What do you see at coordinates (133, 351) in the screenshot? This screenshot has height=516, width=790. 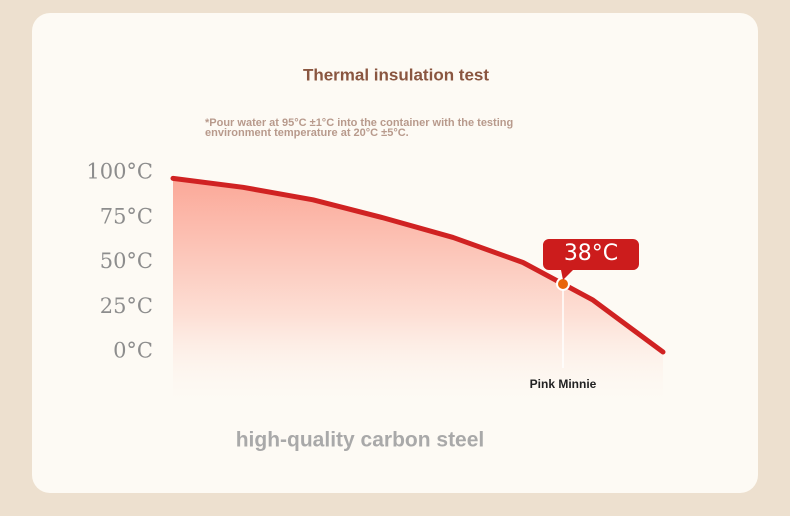 I see `y-tick-label: 0°C` at bounding box center [133, 351].